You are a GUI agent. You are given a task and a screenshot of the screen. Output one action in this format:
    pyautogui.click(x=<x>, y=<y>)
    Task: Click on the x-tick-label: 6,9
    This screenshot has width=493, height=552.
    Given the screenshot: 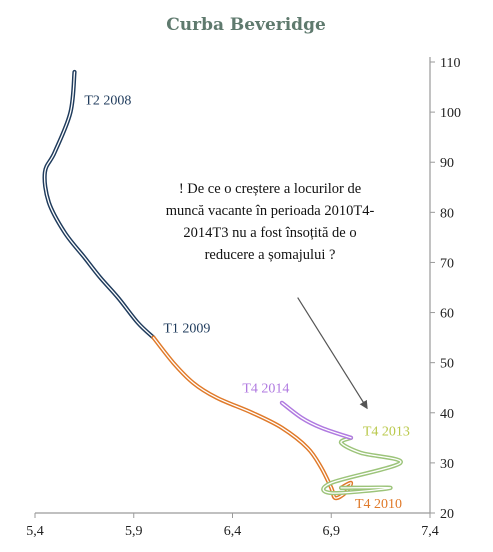 What is the action you would take?
    pyautogui.click(x=332, y=531)
    